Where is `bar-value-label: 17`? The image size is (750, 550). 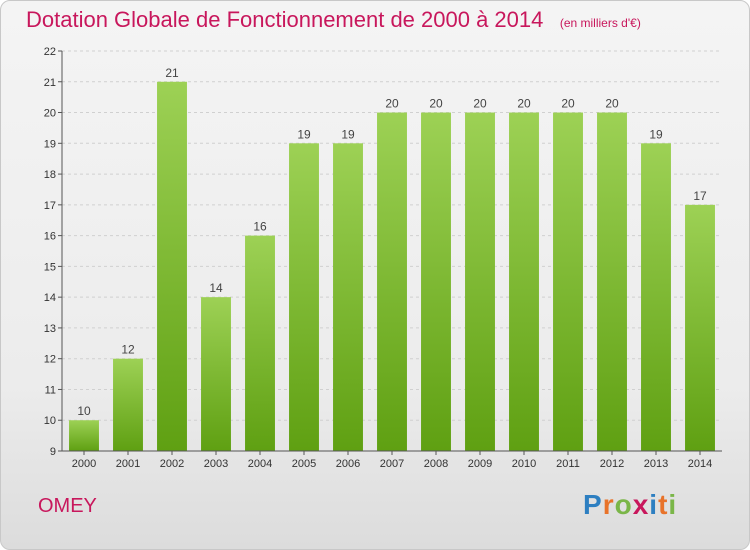 bar-value-label: 17 is located at coordinates (700, 196).